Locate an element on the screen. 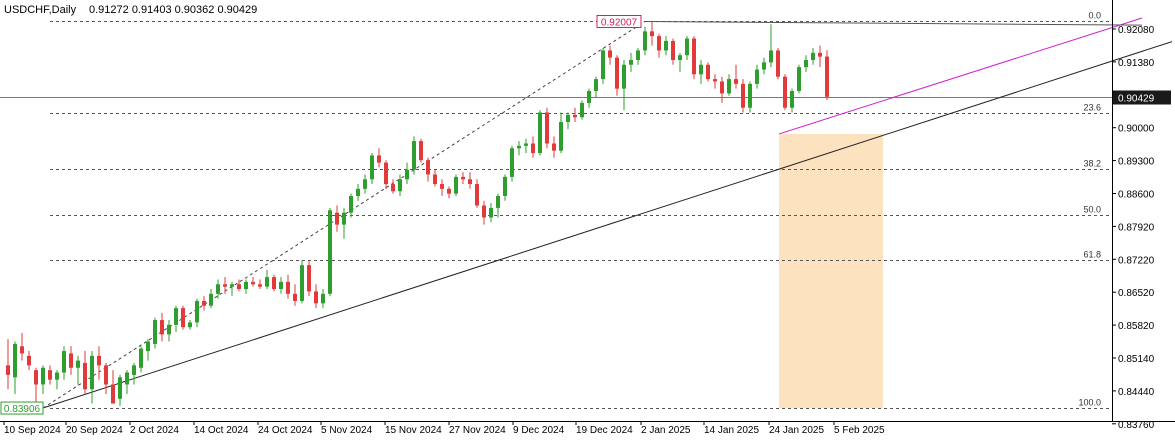 The height and width of the screenshot is (445, 1175). channel-line is located at coordinates (960, 76).